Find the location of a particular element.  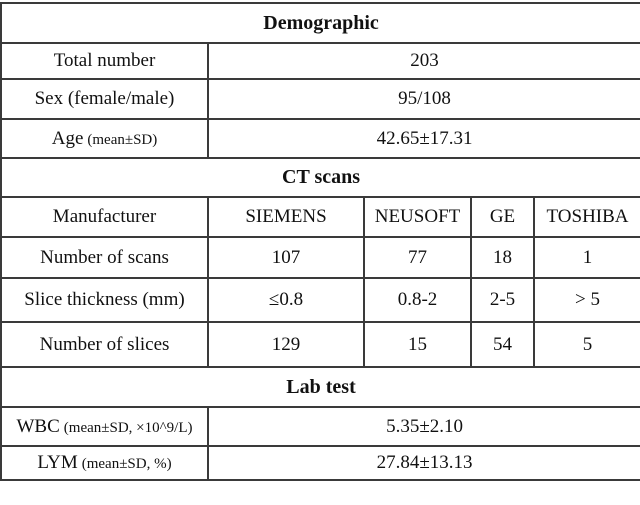

table-row: Manufacturer SIEMENS NEUSOFT GE TOSHIBA is located at coordinates (320, 217).